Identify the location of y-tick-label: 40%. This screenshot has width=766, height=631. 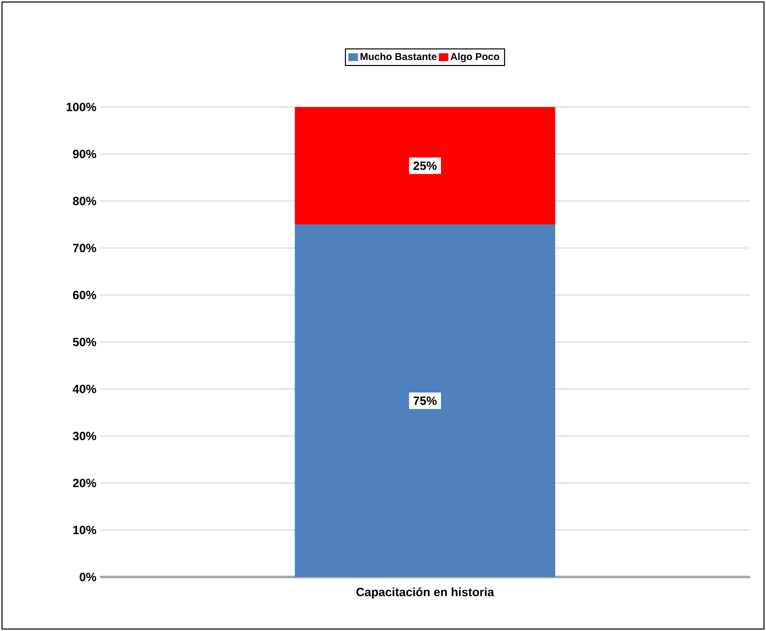
(84, 389).